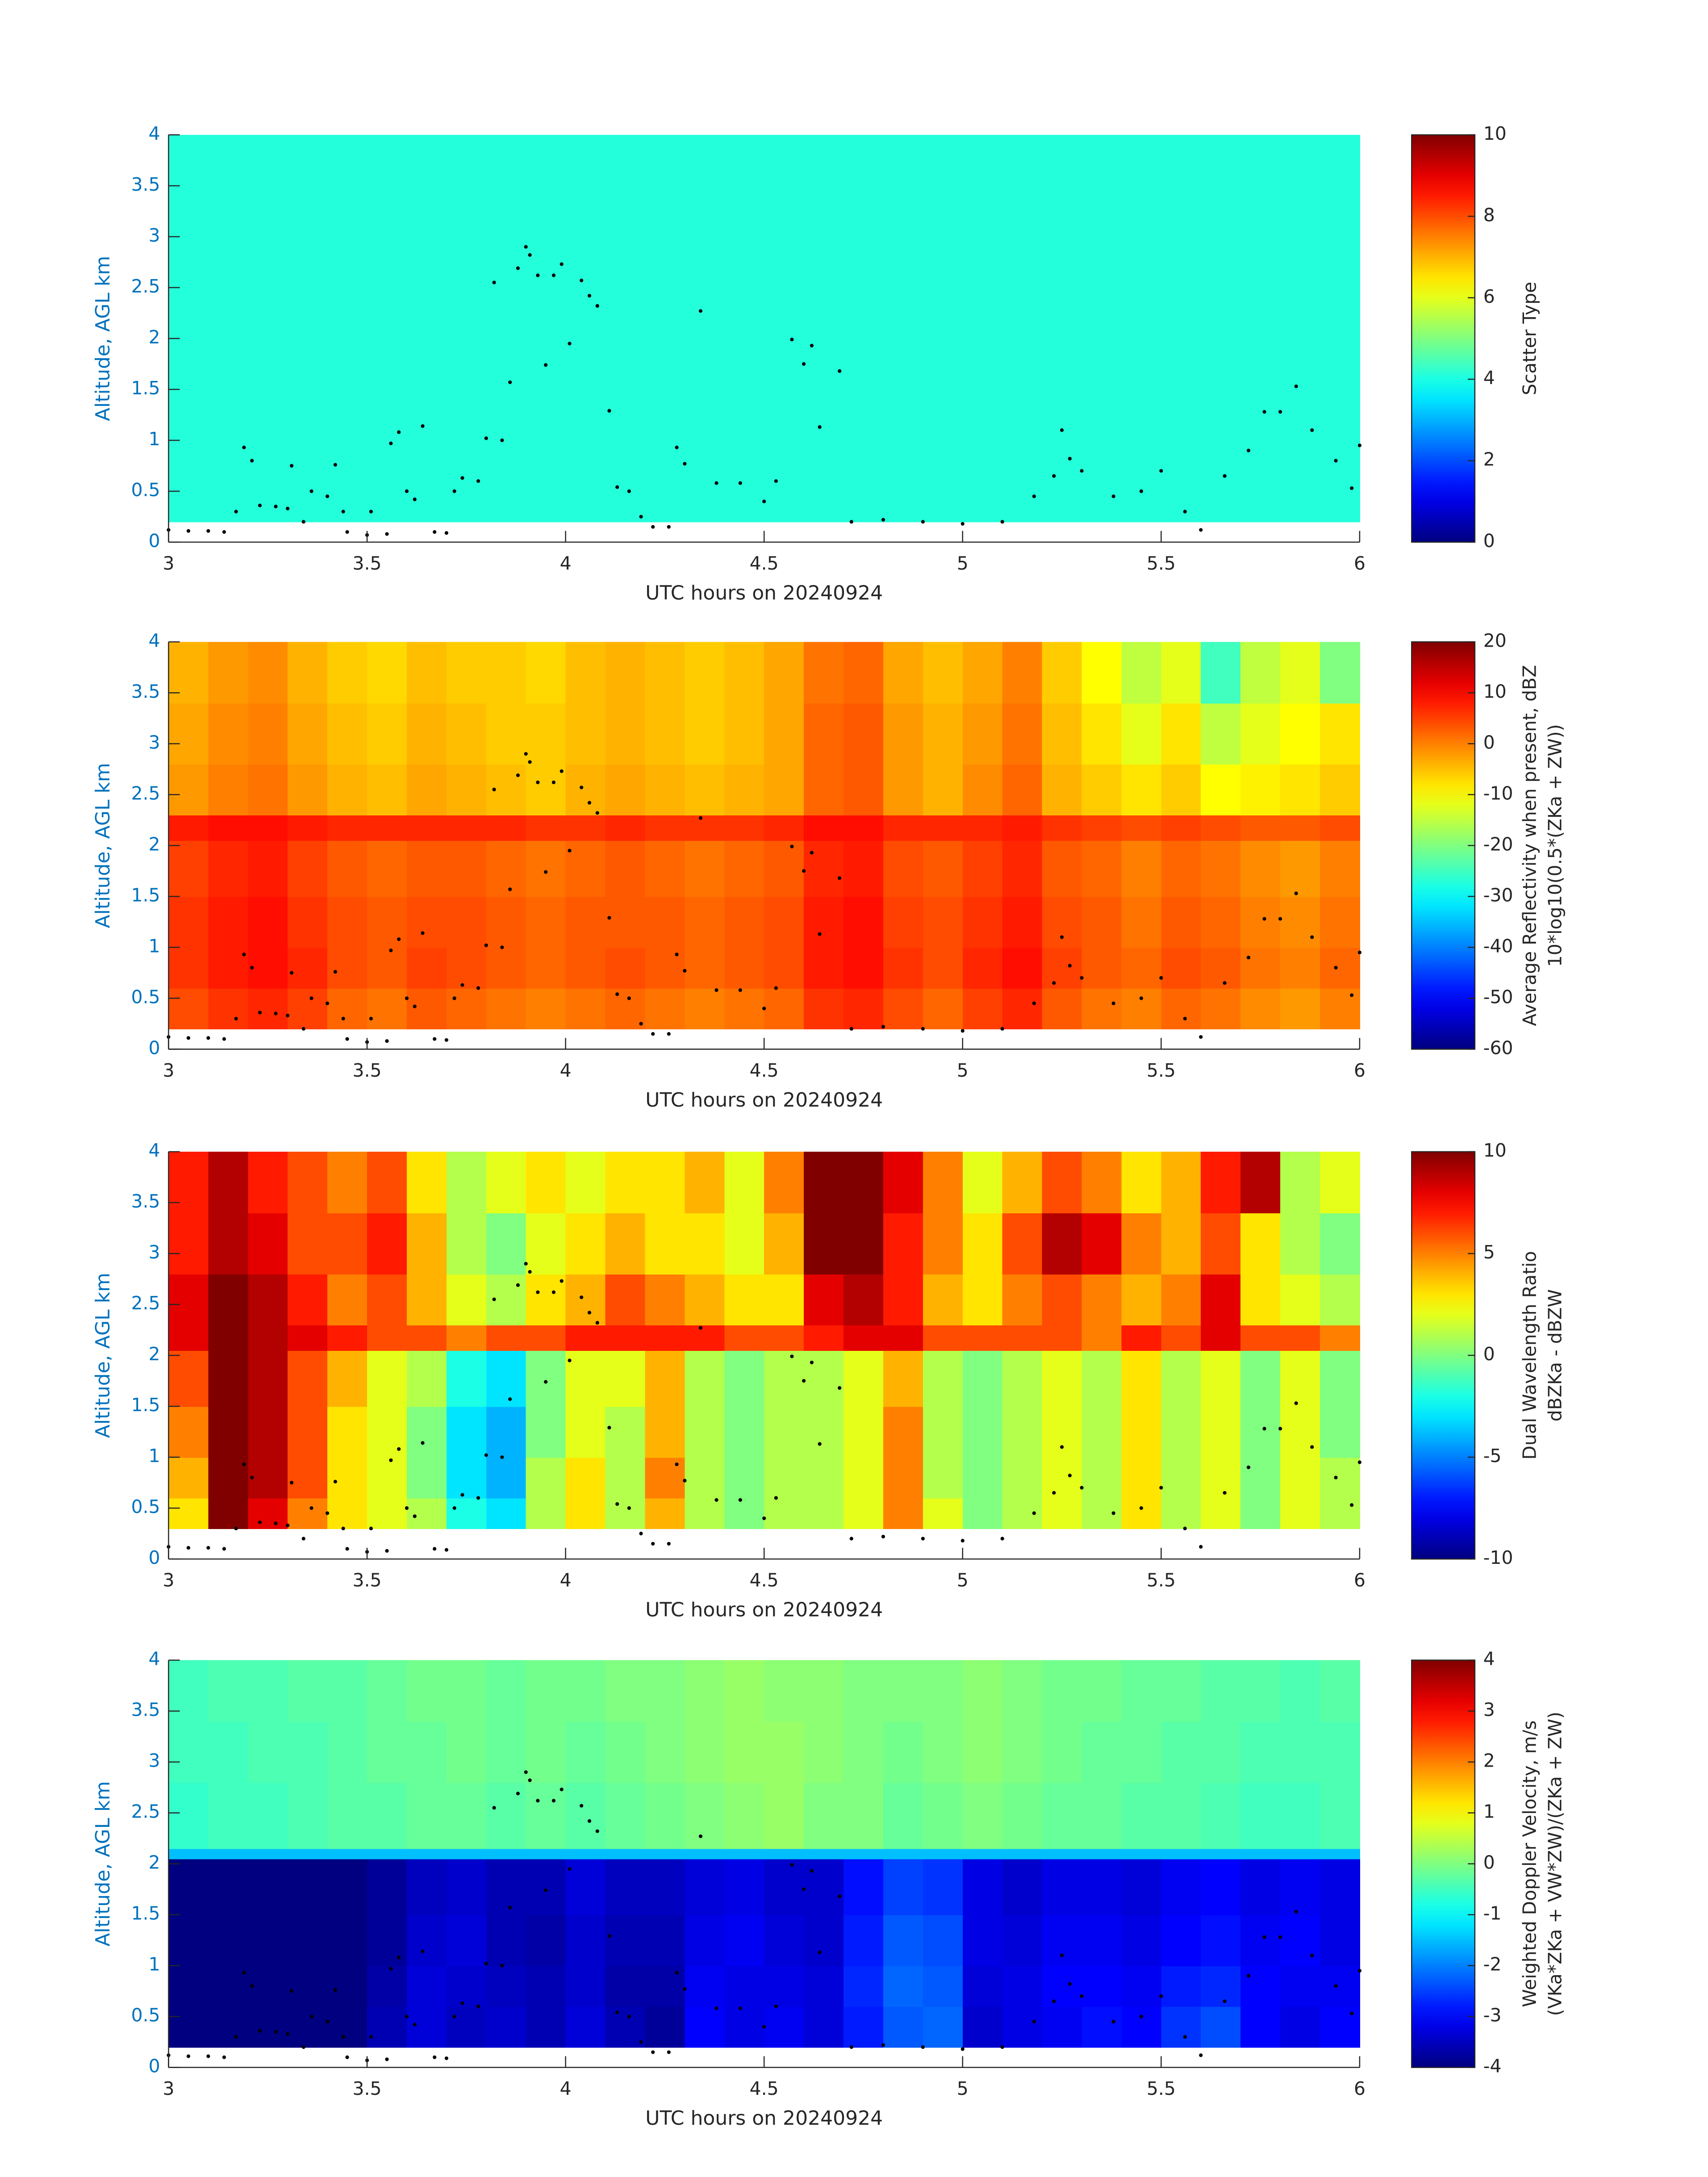  I want to click on y-tick-label: 0, so click(154, 1047).